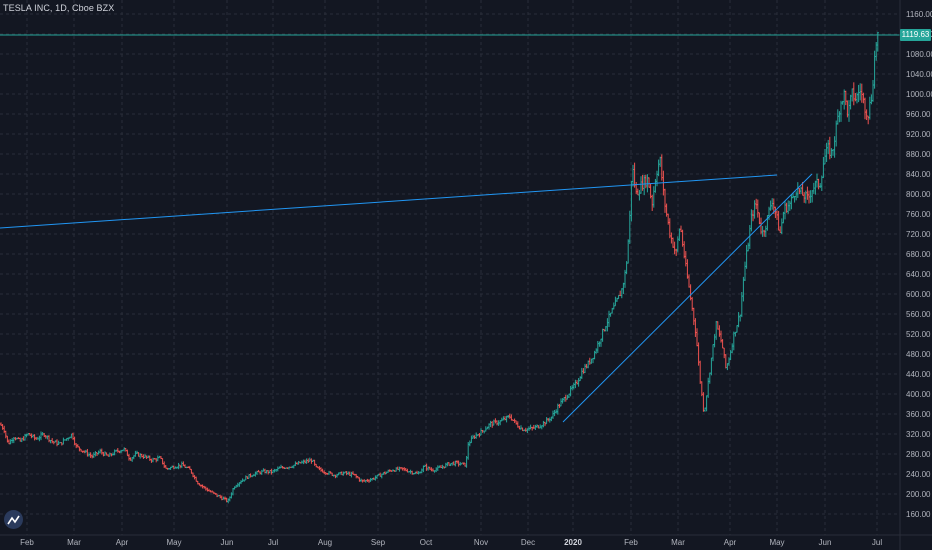  What do you see at coordinates (918, 354) in the screenshot?
I see `y-tick-label: 480.00` at bounding box center [918, 354].